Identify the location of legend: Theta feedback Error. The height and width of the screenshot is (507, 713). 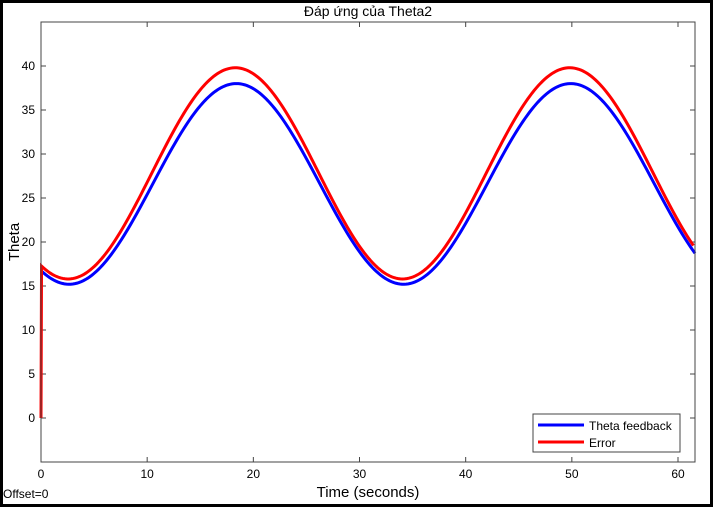
(606, 433).